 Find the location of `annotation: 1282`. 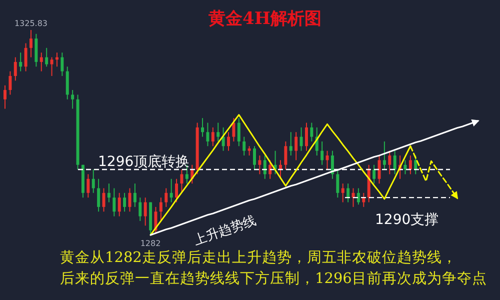

annotation: 1282 is located at coordinates (150, 243).